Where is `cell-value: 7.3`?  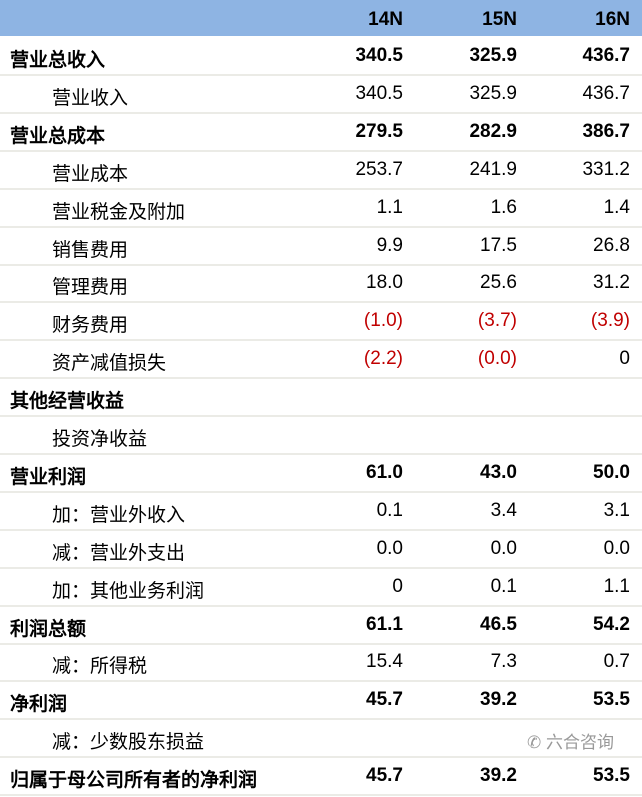 cell-value: 7.3 is located at coordinates (503, 662).